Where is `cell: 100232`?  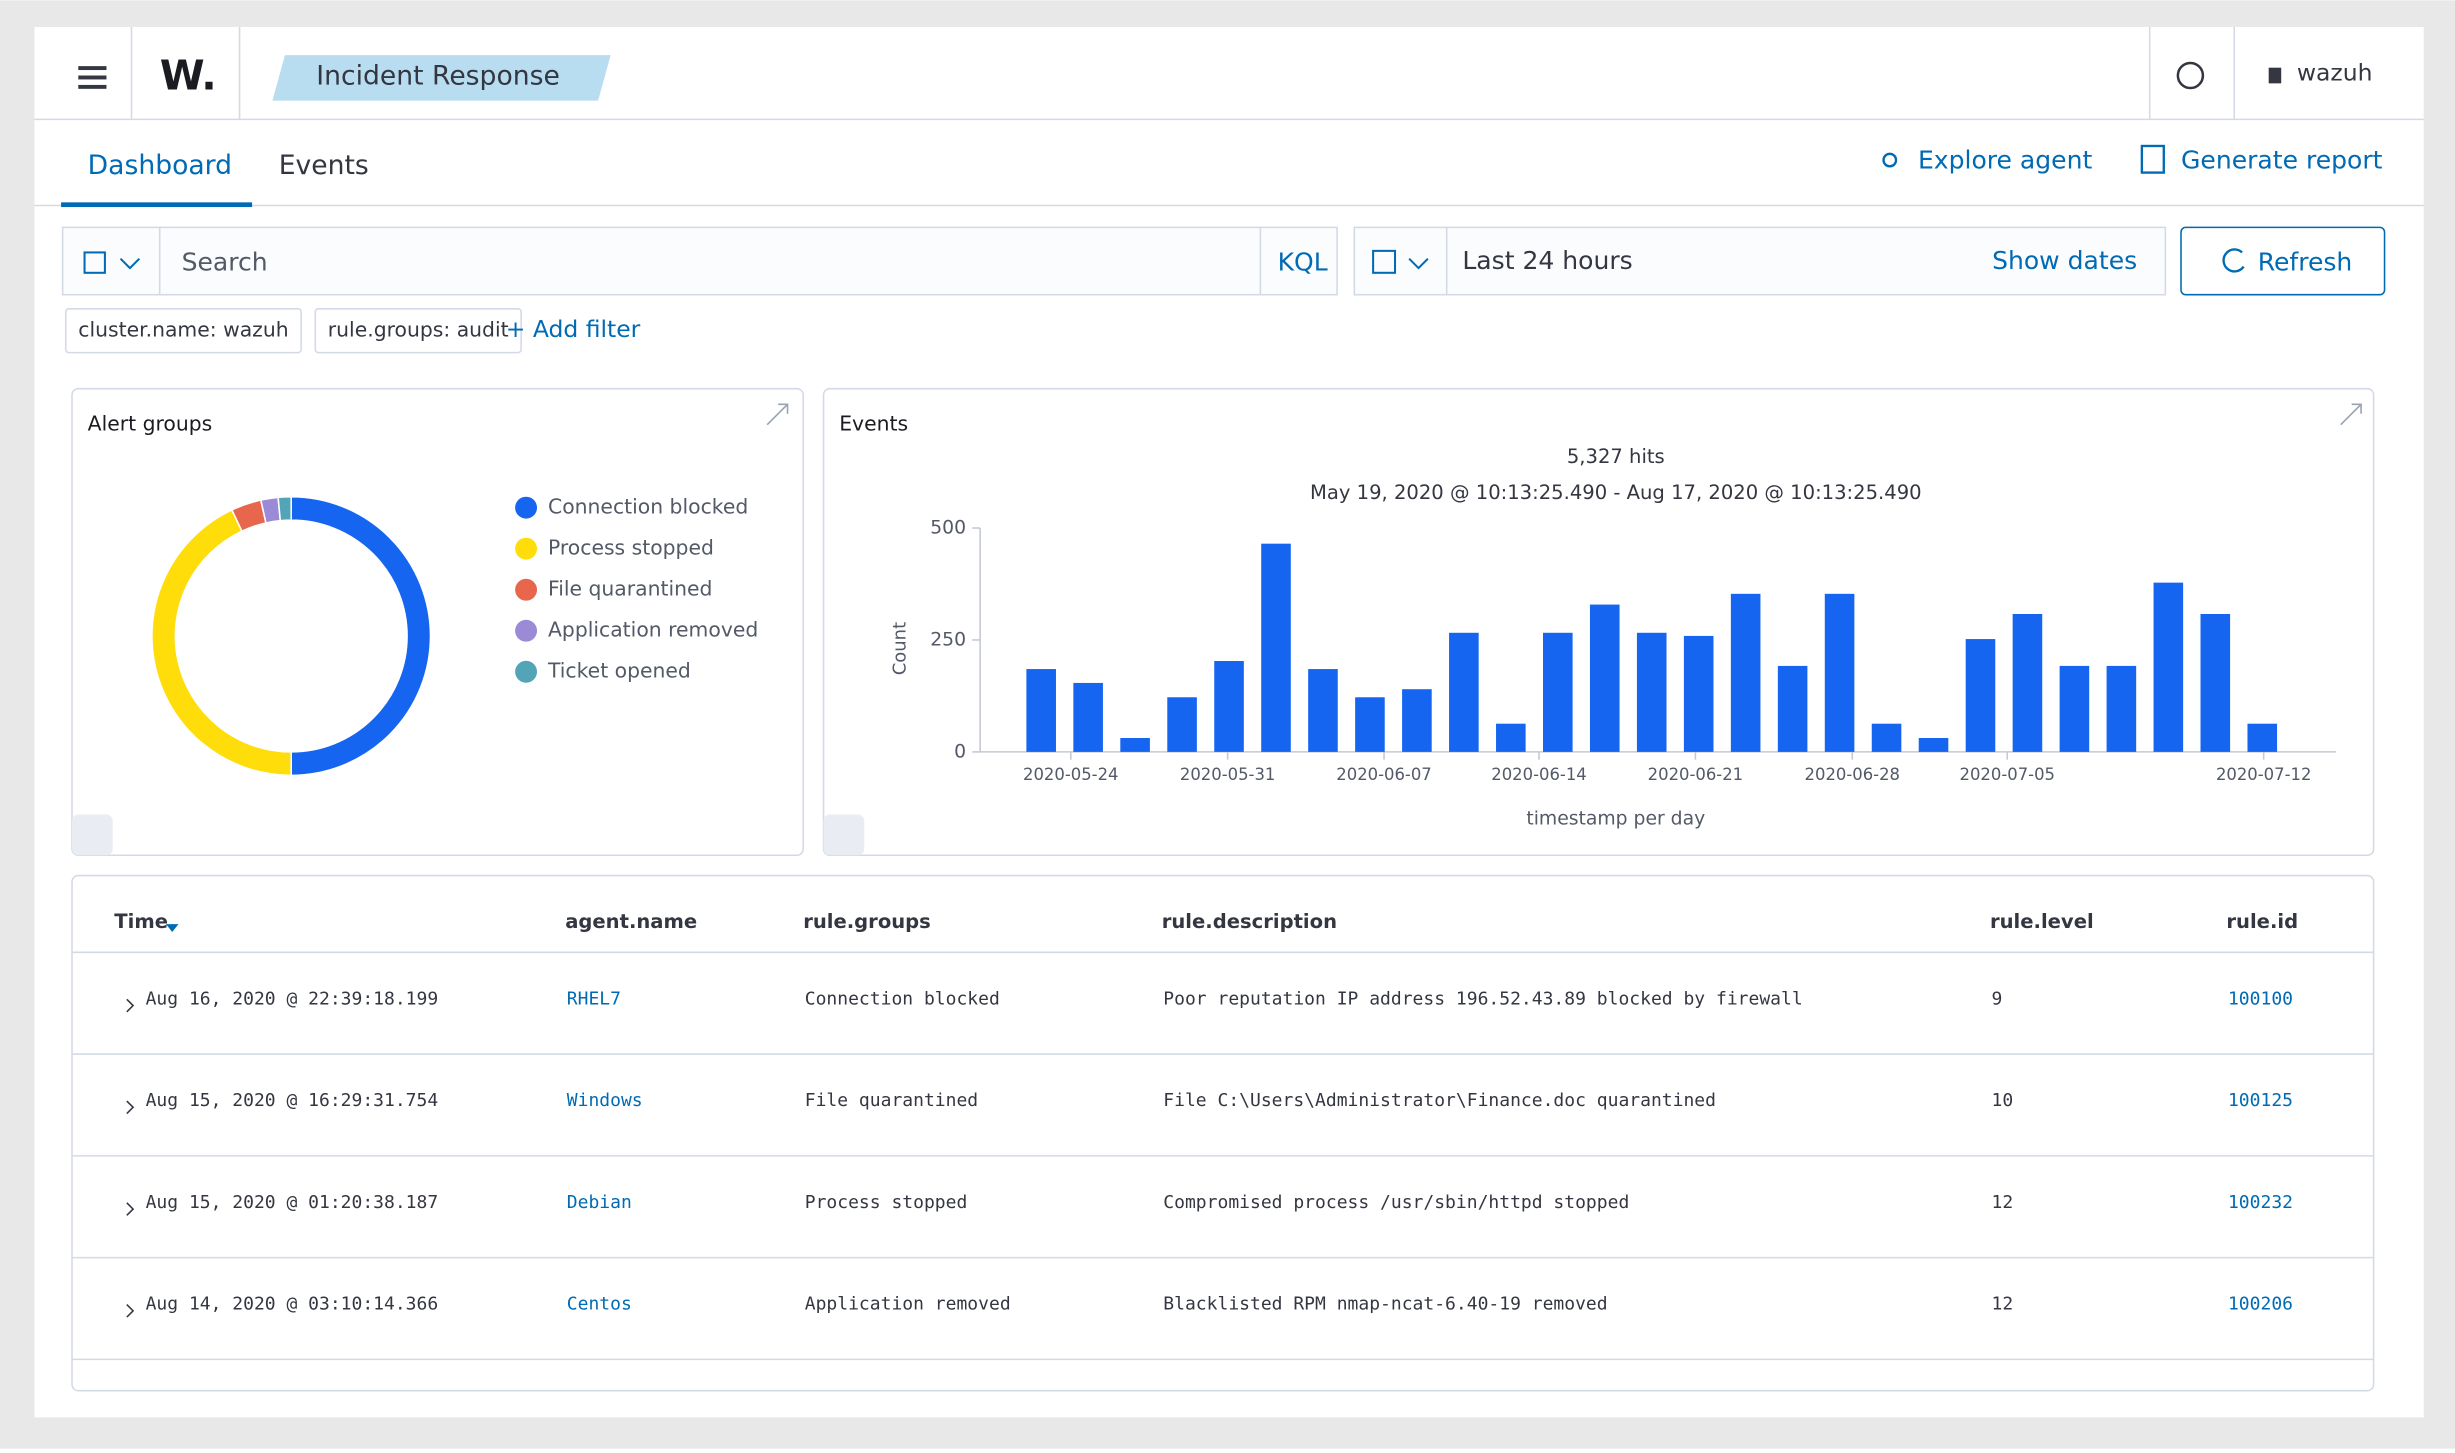
cell: 100232 is located at coordinates (2260, 1202).